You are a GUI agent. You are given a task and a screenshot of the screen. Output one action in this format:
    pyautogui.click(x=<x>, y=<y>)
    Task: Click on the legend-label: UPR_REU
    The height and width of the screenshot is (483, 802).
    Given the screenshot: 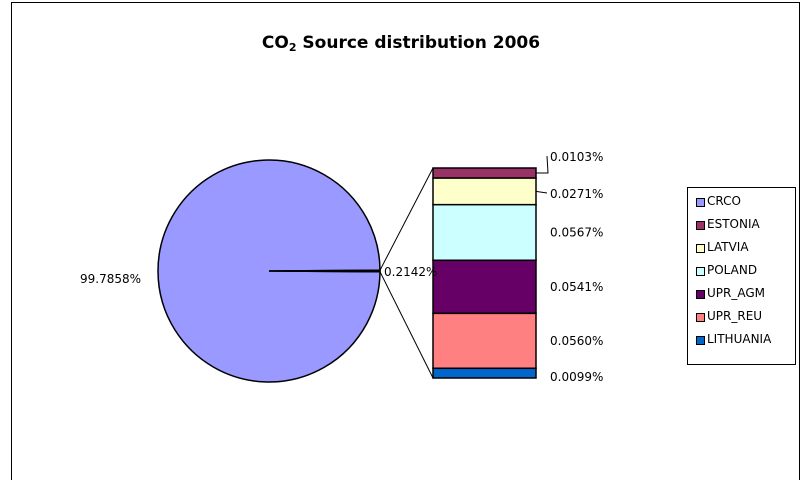 What is the action you would take?
    pyautogui.click(x=735, y=316)
    